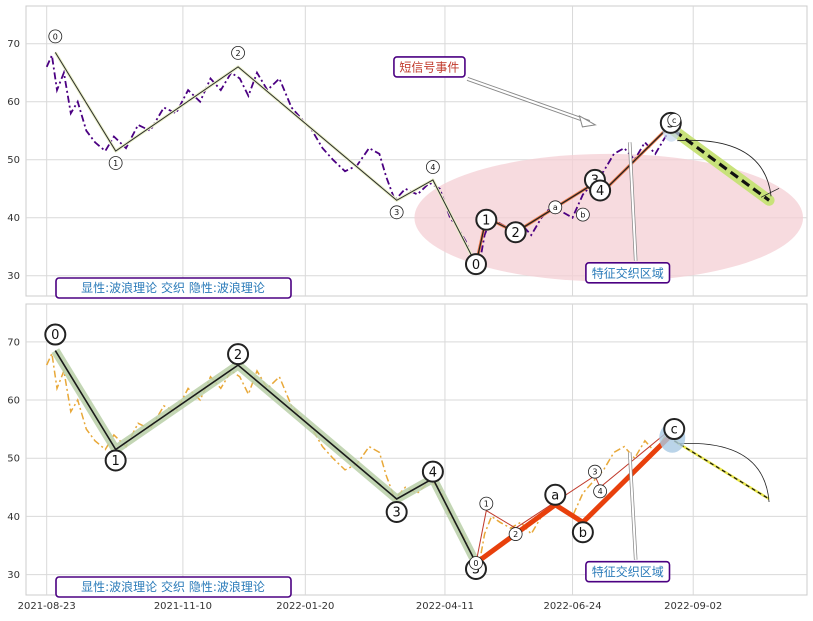 The image size is (813, 621). I want to click on x-tick-label: 2022-01-20, so click(305, 606).